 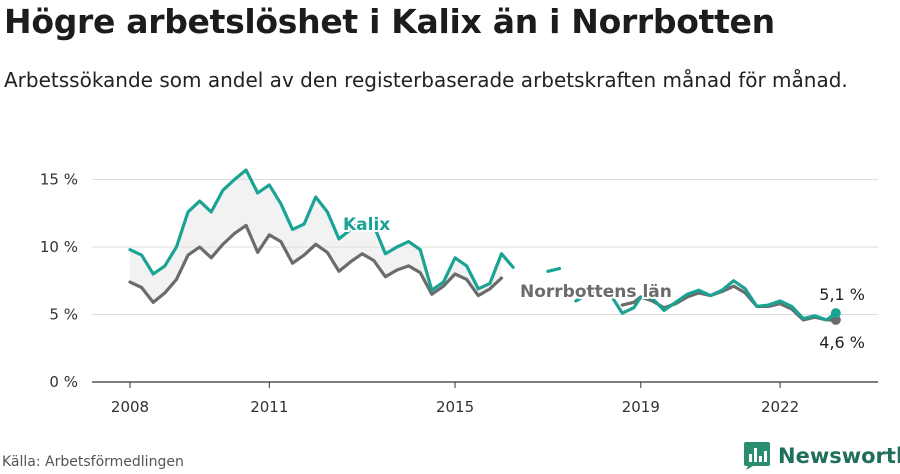 What do you see at coordinates (59, 180) in the screenshot?
I see `y-tick-label: 15 %` at bounding box center [59, 180].